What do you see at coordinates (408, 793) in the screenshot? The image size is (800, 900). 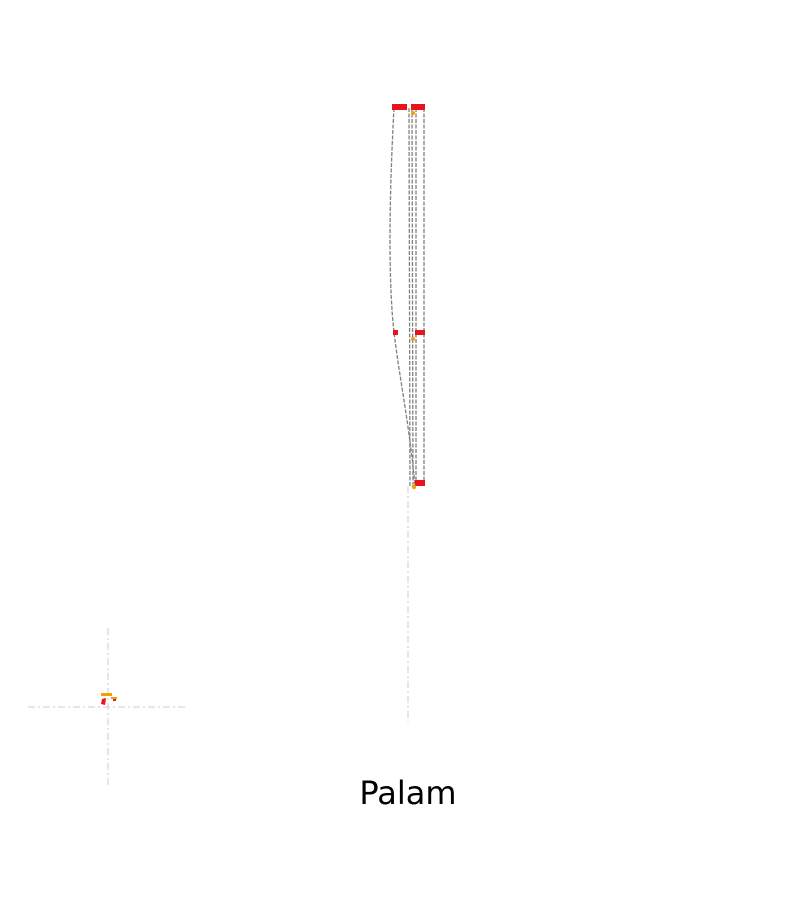 I see `diagram-caption: Palam` at bounding box center [408, 793].